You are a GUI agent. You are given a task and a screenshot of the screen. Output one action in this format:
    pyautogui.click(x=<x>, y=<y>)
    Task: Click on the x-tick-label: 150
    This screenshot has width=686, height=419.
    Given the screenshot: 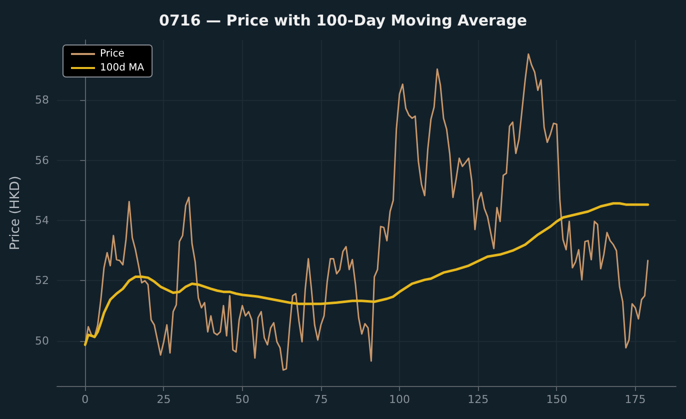 What is the action you would take?
    pyautogui.click(x=557, y=399)
    